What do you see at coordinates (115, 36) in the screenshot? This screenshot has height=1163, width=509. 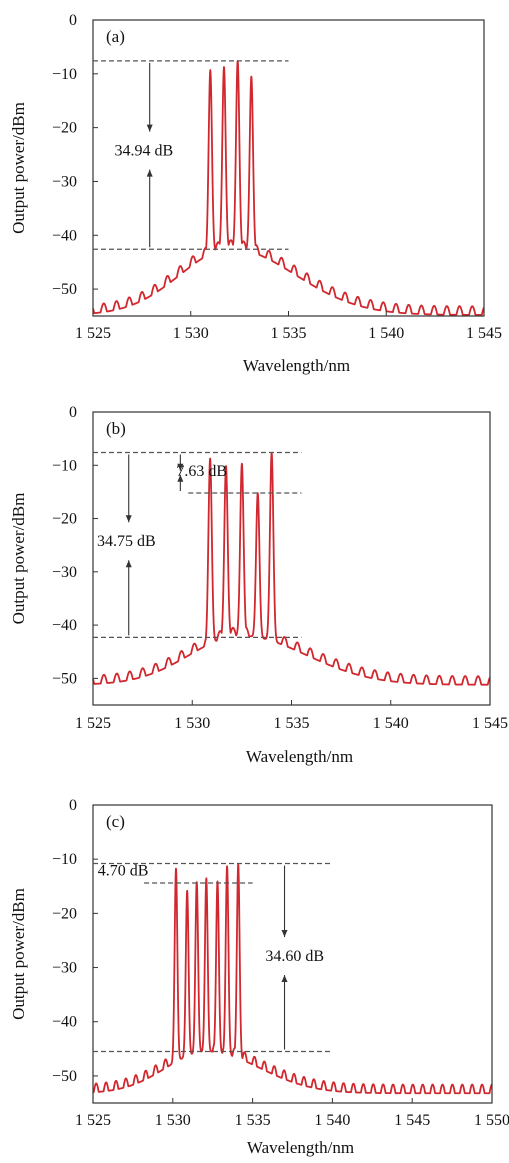 I see `panel-label: (a)` at bounding box center [115, 36].